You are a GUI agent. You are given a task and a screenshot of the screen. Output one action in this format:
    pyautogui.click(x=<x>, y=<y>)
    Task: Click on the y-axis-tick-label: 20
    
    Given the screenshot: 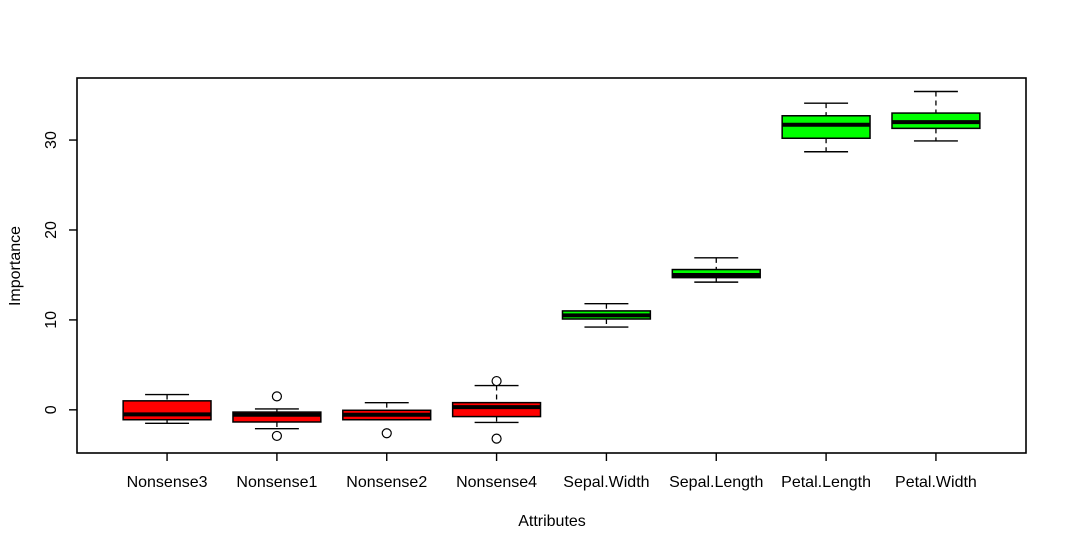 What is the action you would take?
    pyautogui.click(x=51, y=230)
    